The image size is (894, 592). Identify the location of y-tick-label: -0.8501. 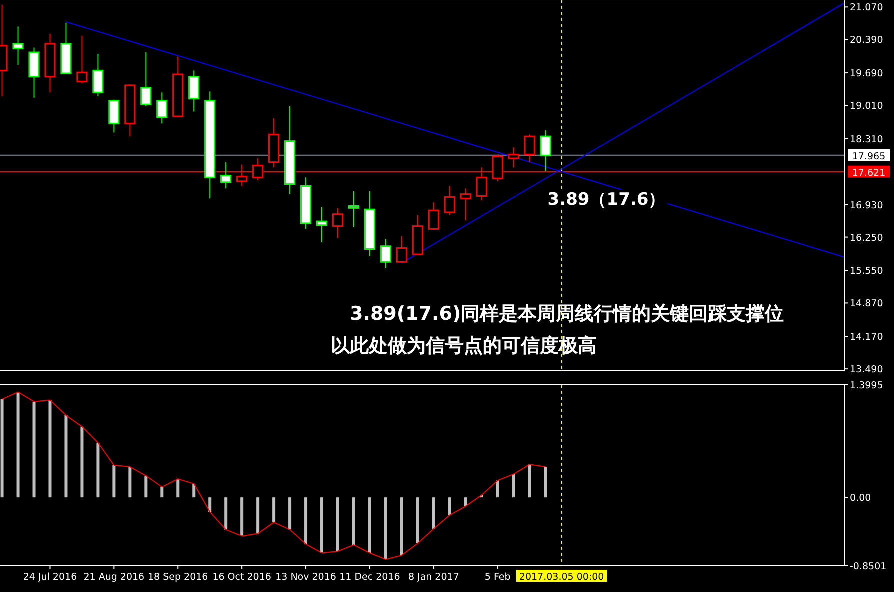
(868, 567).